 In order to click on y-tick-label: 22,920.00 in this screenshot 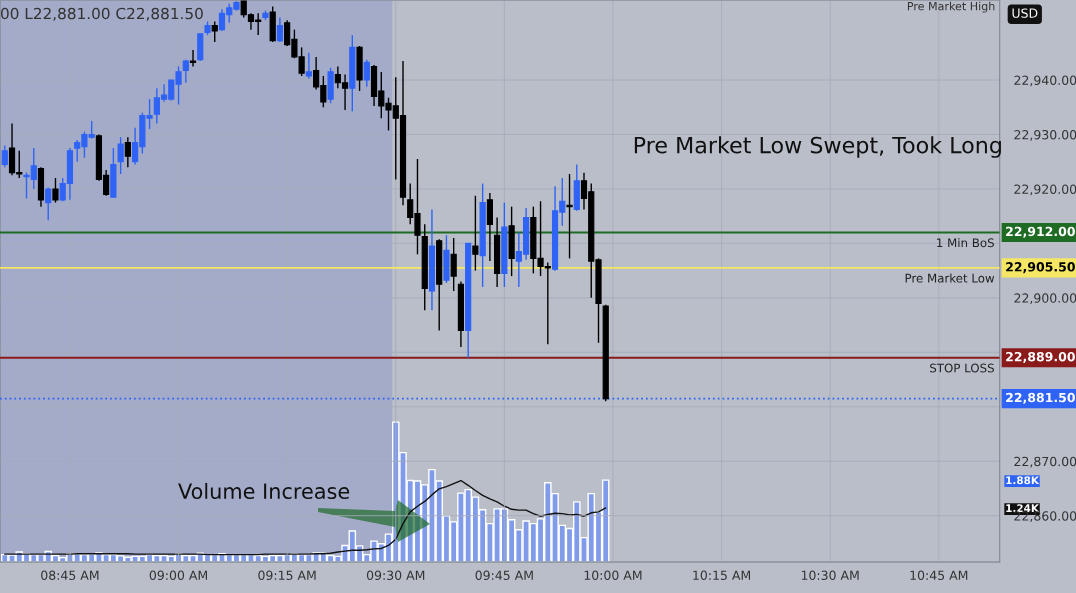, I will do `click(1045, 190)`.